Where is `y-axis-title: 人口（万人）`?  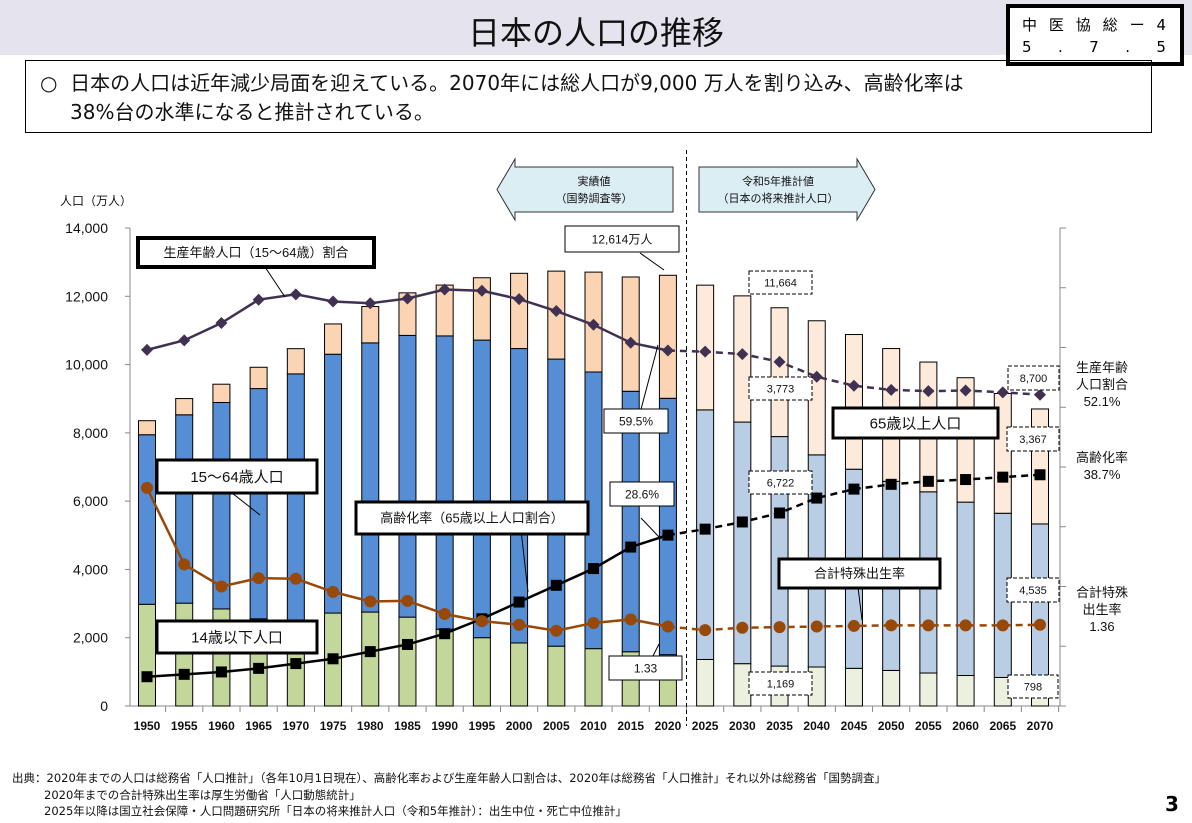
y-axis-title: 人口（万人） is located at coordinates (96, 201).